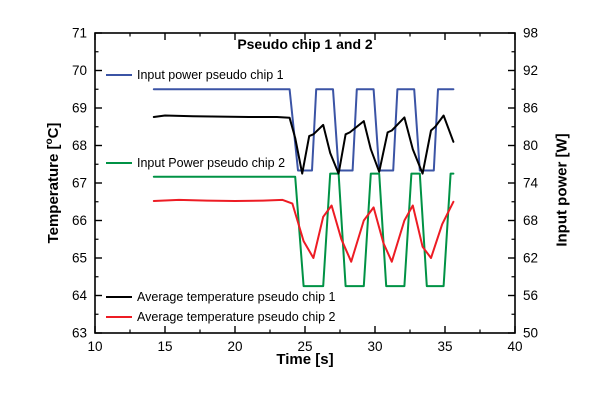 This screenshot has width=600, height=400. Describe the element at coordinates (94, 346) in the screenshot. I see `x-tick-label: 10` at that location.